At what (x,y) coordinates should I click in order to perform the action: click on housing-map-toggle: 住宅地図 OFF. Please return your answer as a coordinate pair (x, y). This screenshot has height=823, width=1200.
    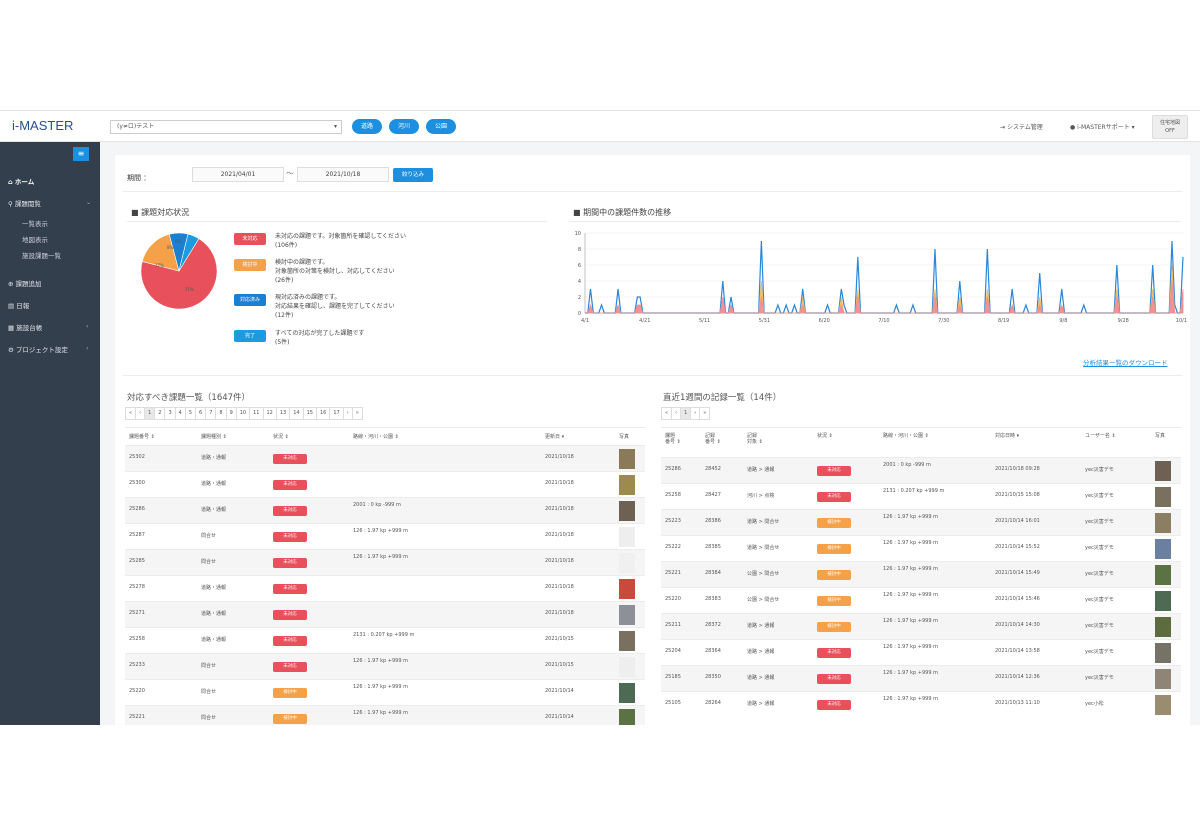
    Looking at the image, I should click on (1170, 127).